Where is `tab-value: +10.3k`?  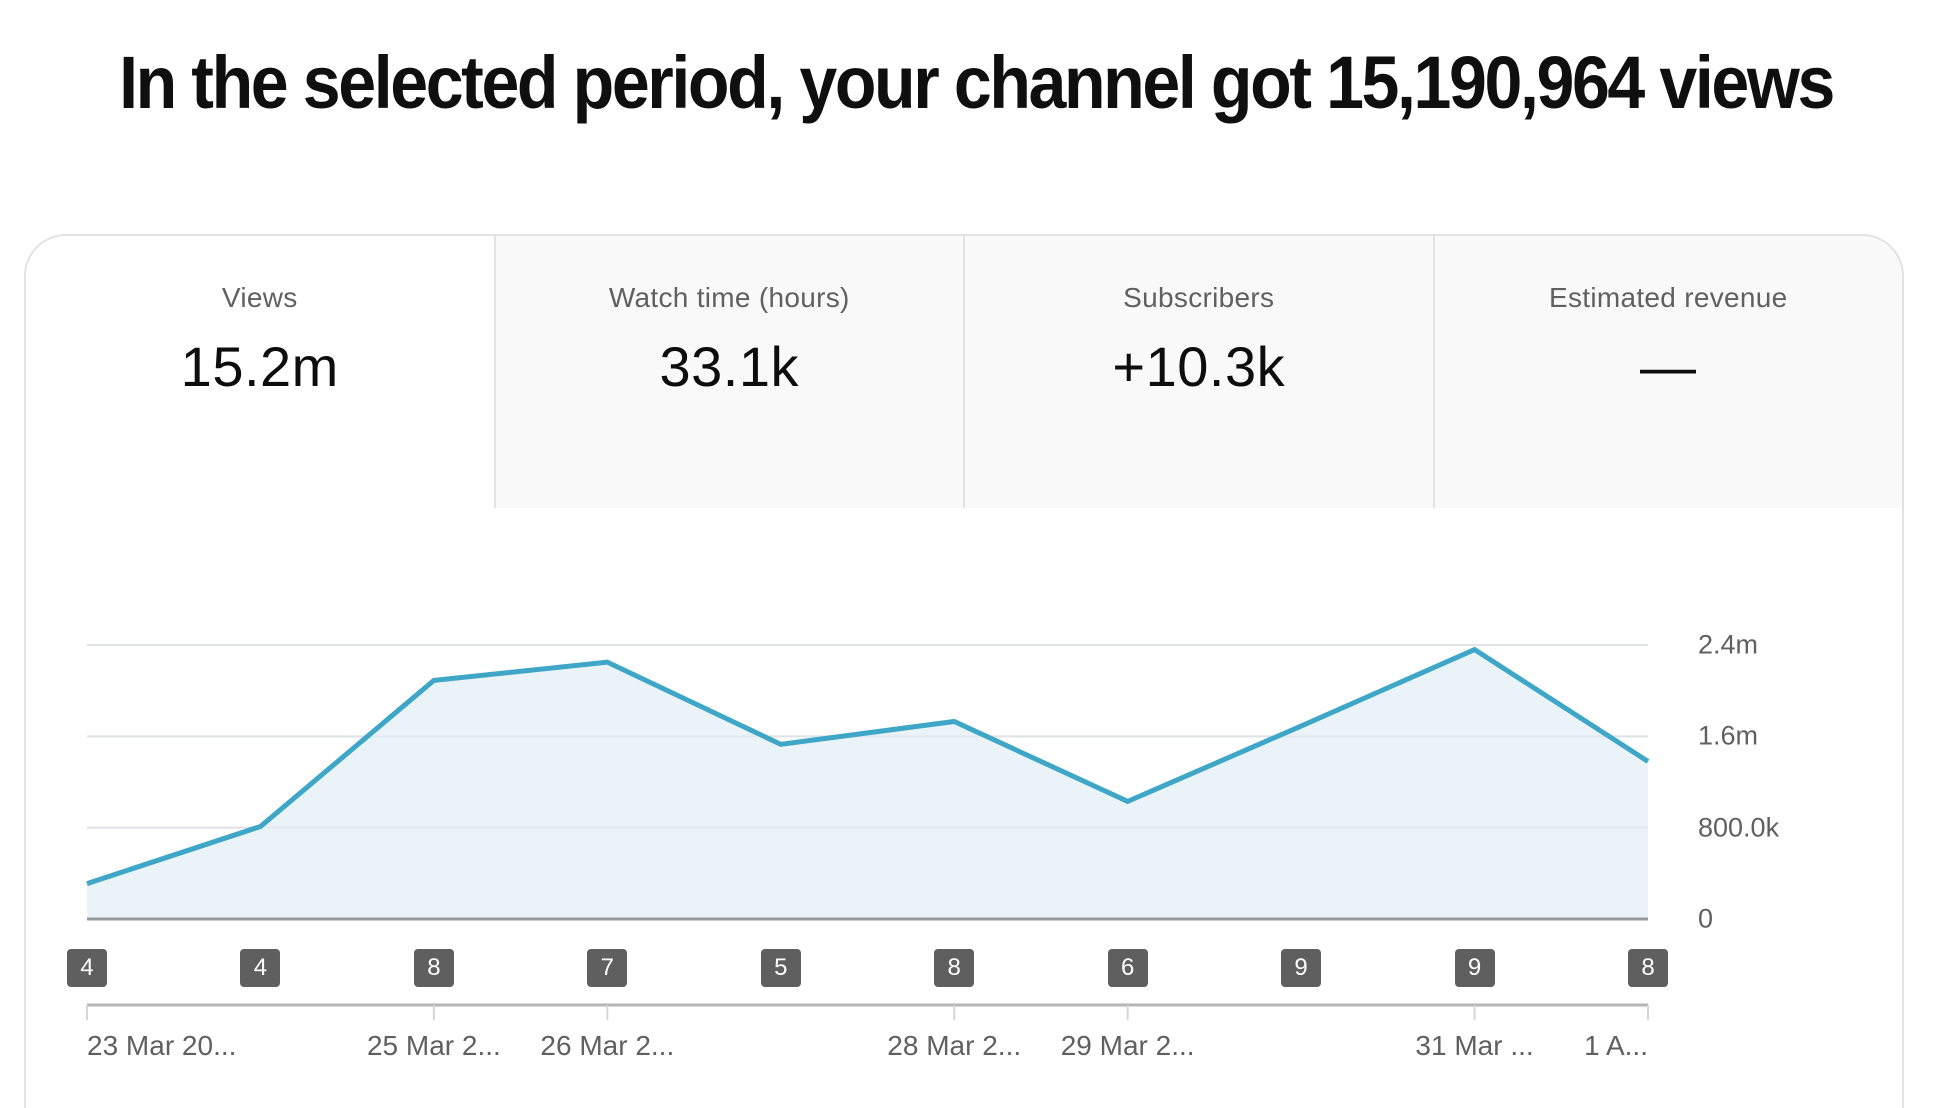
tab-value: +10.3k is located at coordinates (1199, 366).